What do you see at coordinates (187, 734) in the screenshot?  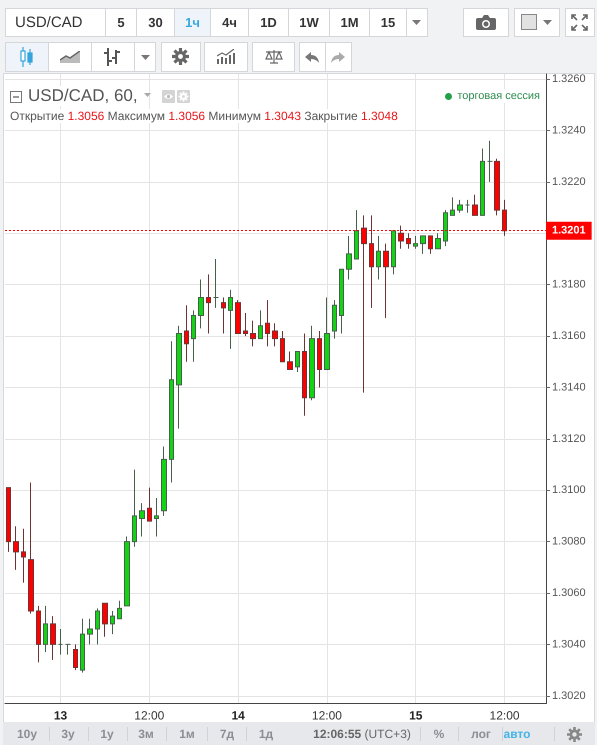 I see `text: 1м` at bounding box center [187, 734].